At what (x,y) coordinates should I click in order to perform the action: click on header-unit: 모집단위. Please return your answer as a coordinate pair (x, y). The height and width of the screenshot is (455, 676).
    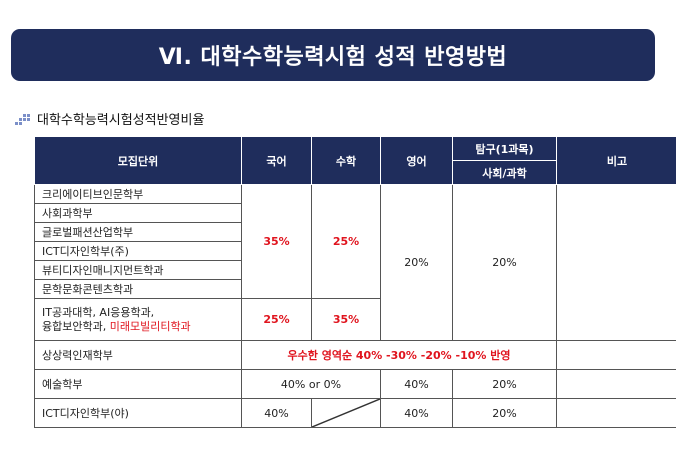
    Looking at the image, I should click on (138, 160).